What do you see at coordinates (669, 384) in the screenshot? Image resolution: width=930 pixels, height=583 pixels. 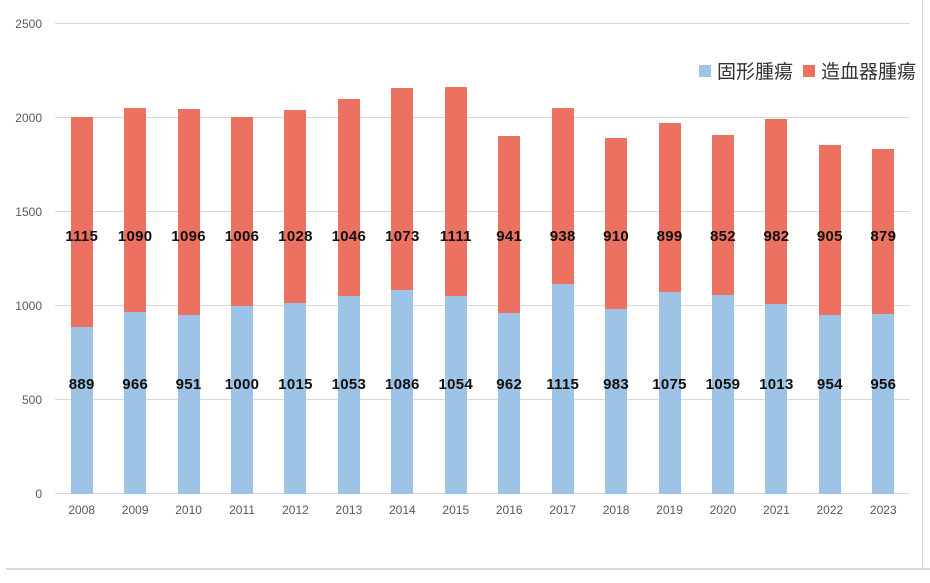 I see `data-label-solid-tumor: 1075` at bounding box center [669, 384].